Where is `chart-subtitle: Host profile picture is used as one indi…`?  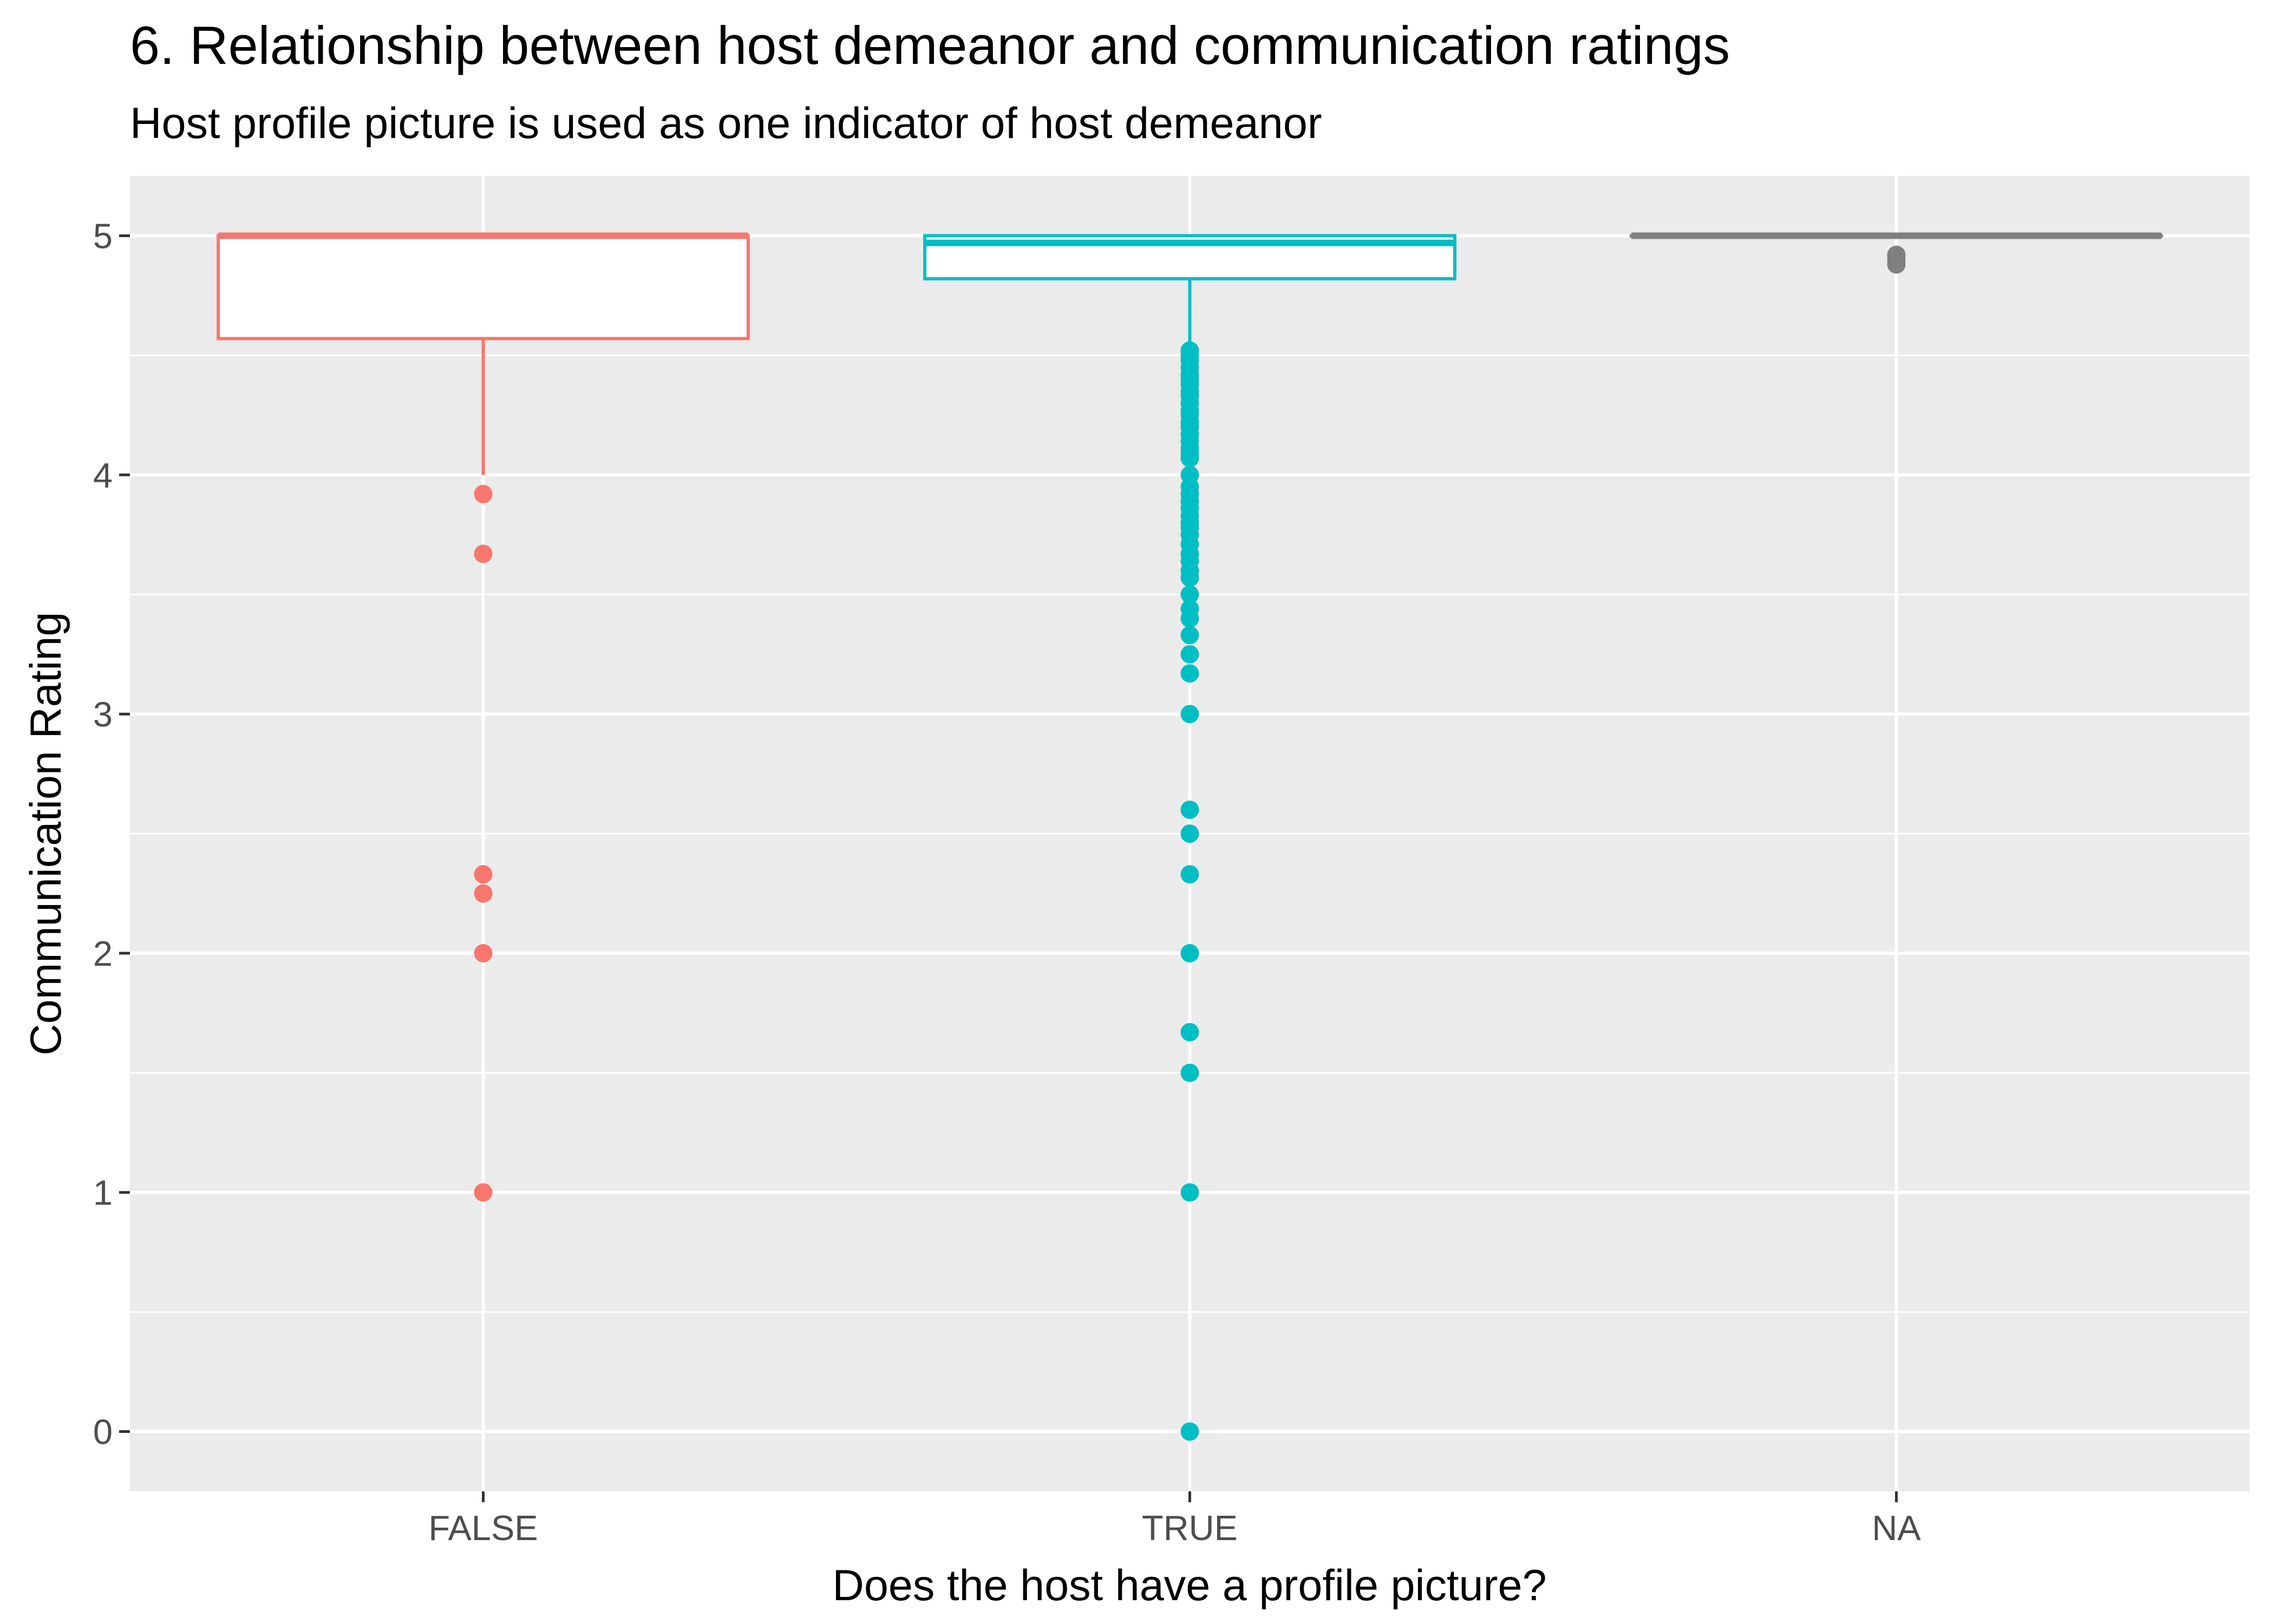 chart-subtitle: Host profile picture is used as one indi… is located at coordinates (726, 123).